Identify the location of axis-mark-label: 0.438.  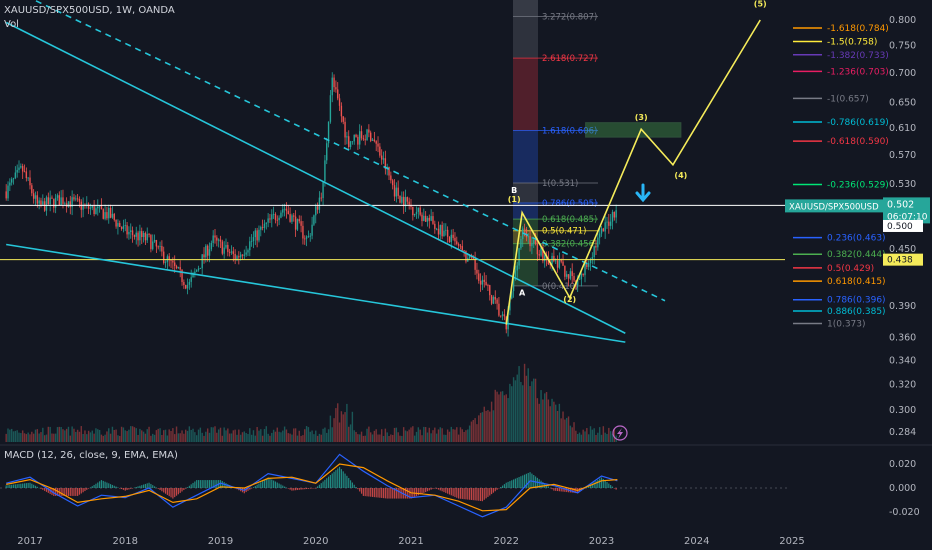
(900, 261).